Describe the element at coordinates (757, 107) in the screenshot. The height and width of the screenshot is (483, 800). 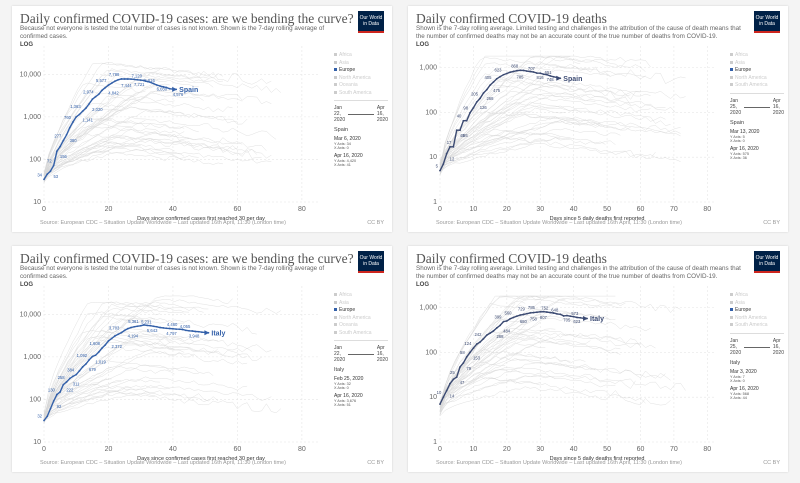
I see `time-range-slider: Jan 25, 2020 Apr 16, 2020` at that location.